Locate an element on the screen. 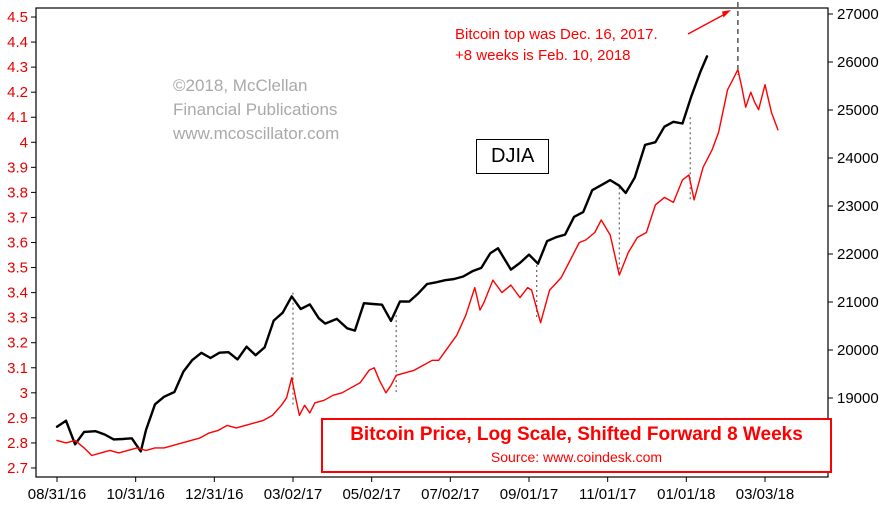  legend-source: Source: www.coindesk.com is located at coordinates (576, 456).